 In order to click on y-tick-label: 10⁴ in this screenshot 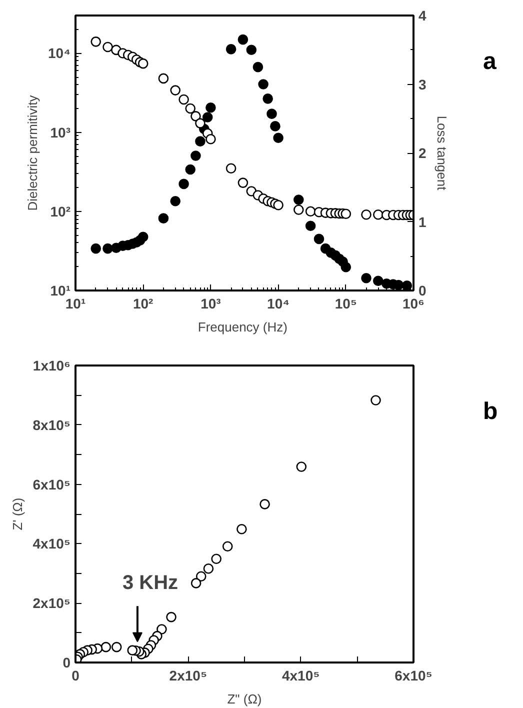, I will do `click(59, 53)`.